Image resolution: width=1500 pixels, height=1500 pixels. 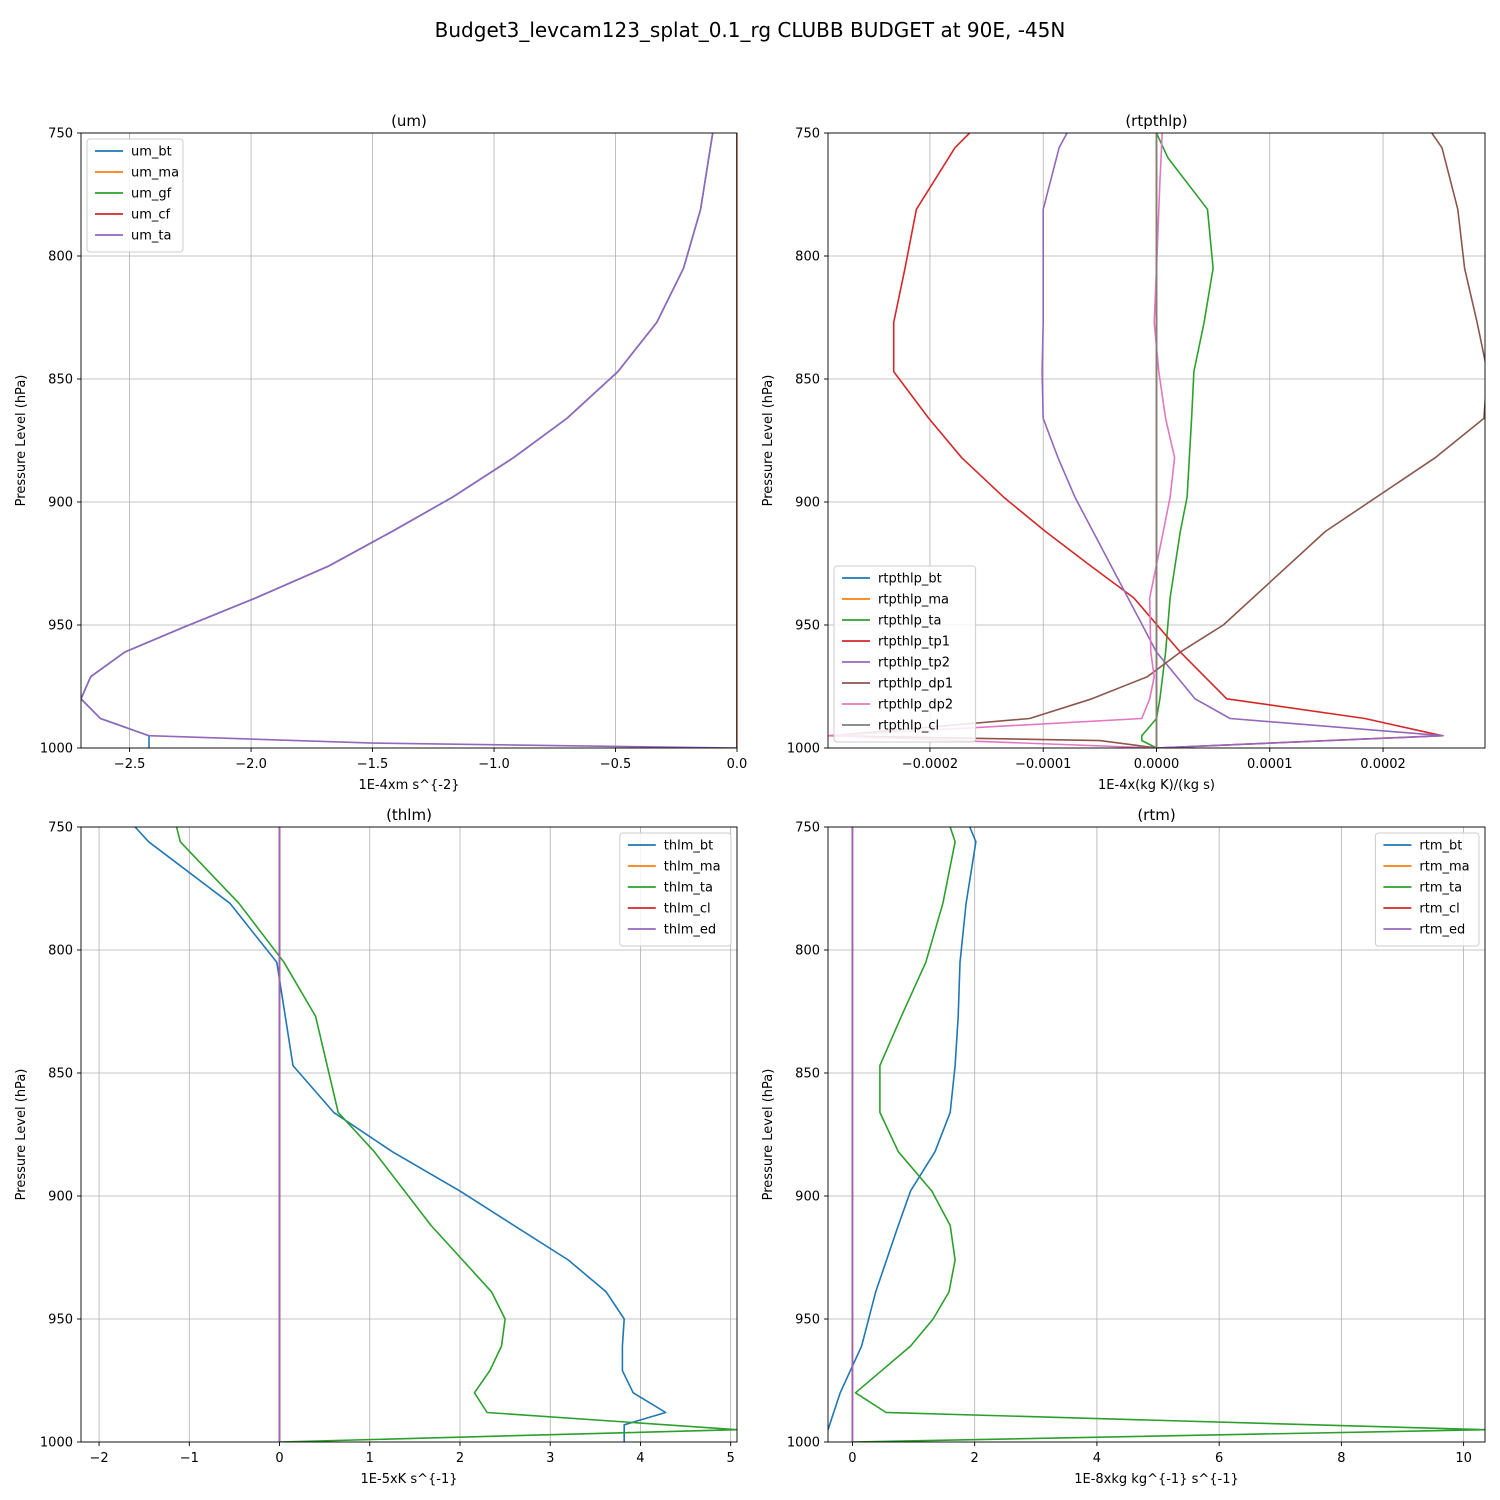 I want to click on x-tick-label: −0.5, so click(x=616, y=764).